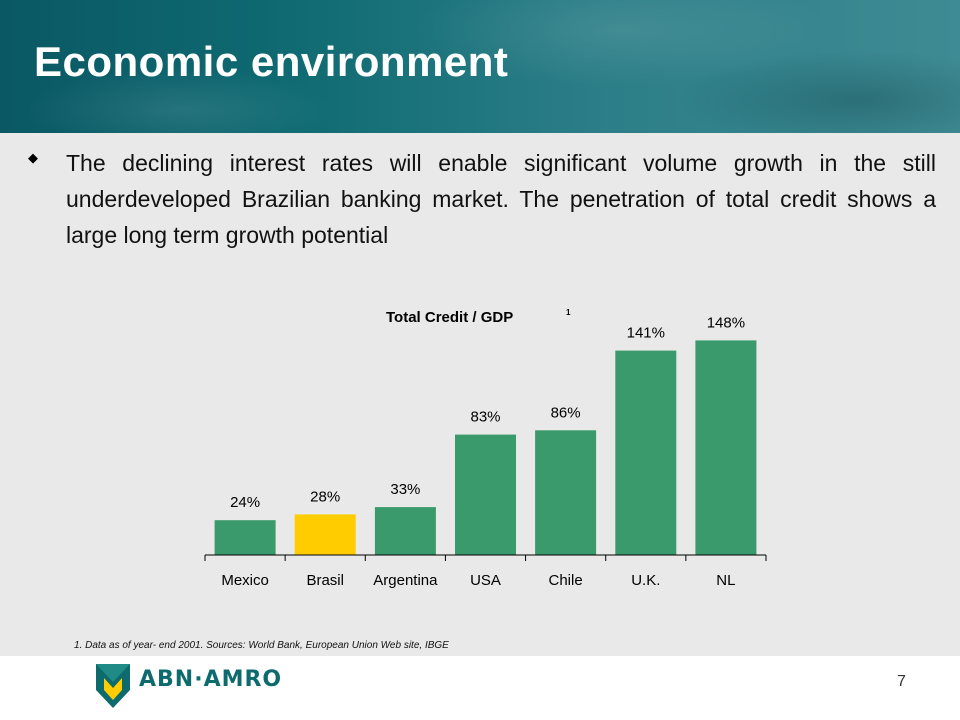 Image resolution: width=960 pixels, height=720 pixels. I want to click on chart-title: Total Credit / GDP, so click(449, 317).